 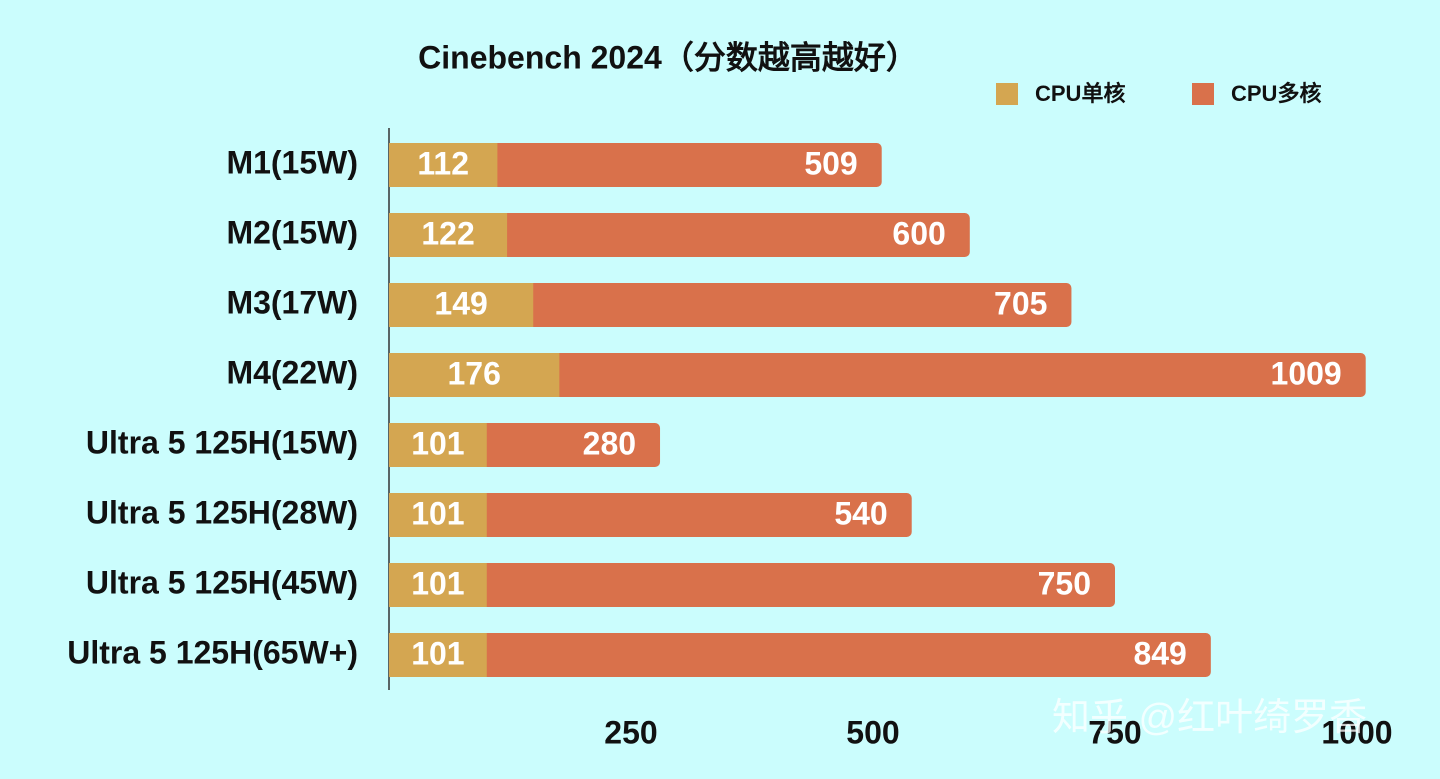 What do you see at coordinates (1064, 583) in the screenshot?
I see `value-label: 750` at bounding box center [1064, 583].